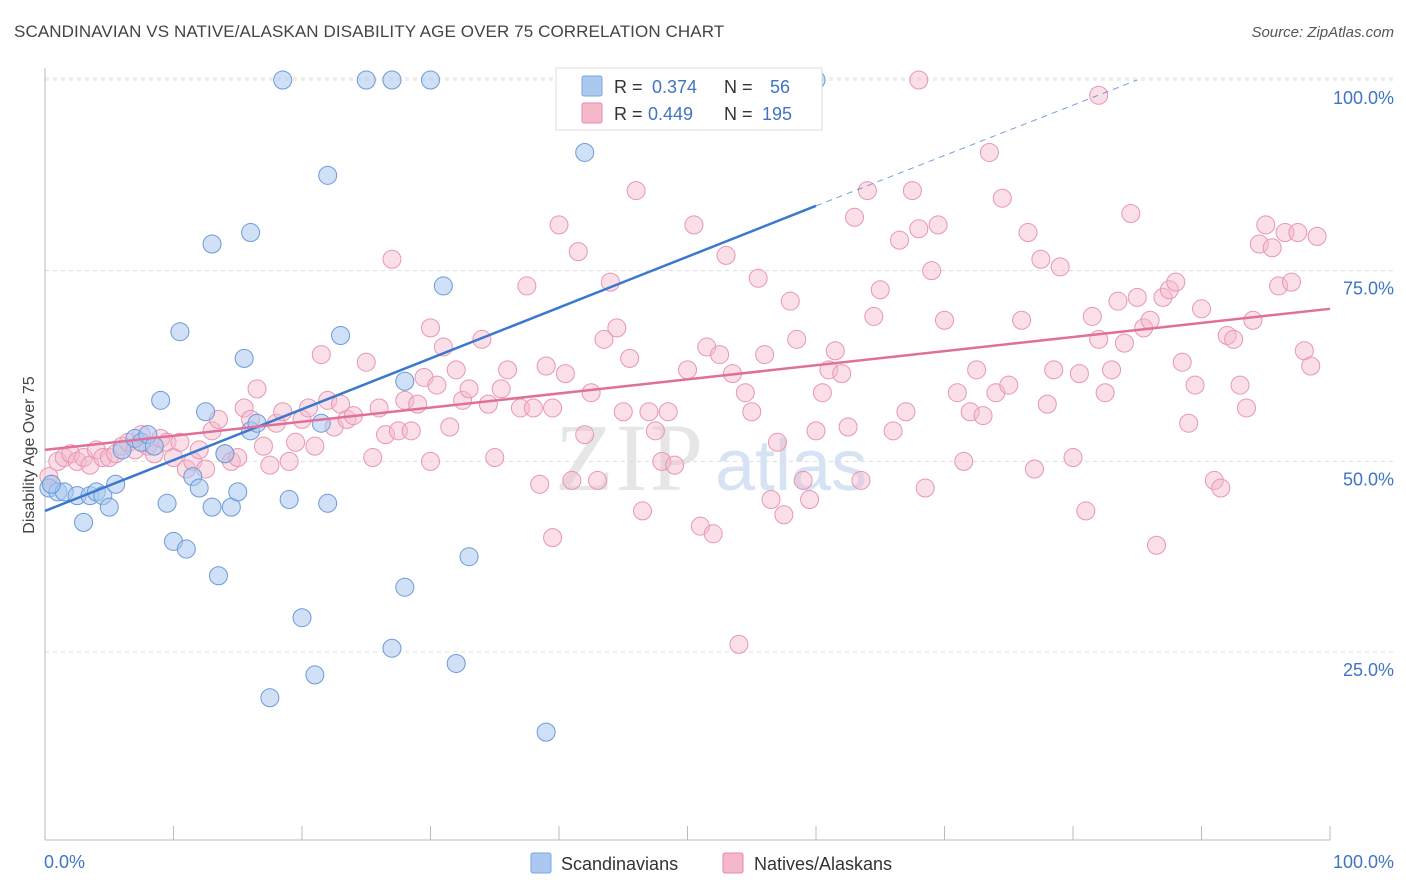 The width and height of the screenshot is (1406, 892). What do you see at coordinates (592, 113) in the screenshot?
I see `natives-legend-swatch` at bounding box center [592, 113].